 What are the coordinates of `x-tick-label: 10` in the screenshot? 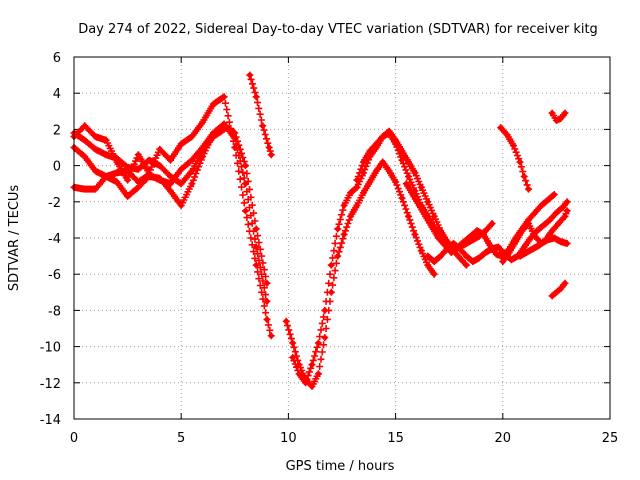 It's located at (288, 438).